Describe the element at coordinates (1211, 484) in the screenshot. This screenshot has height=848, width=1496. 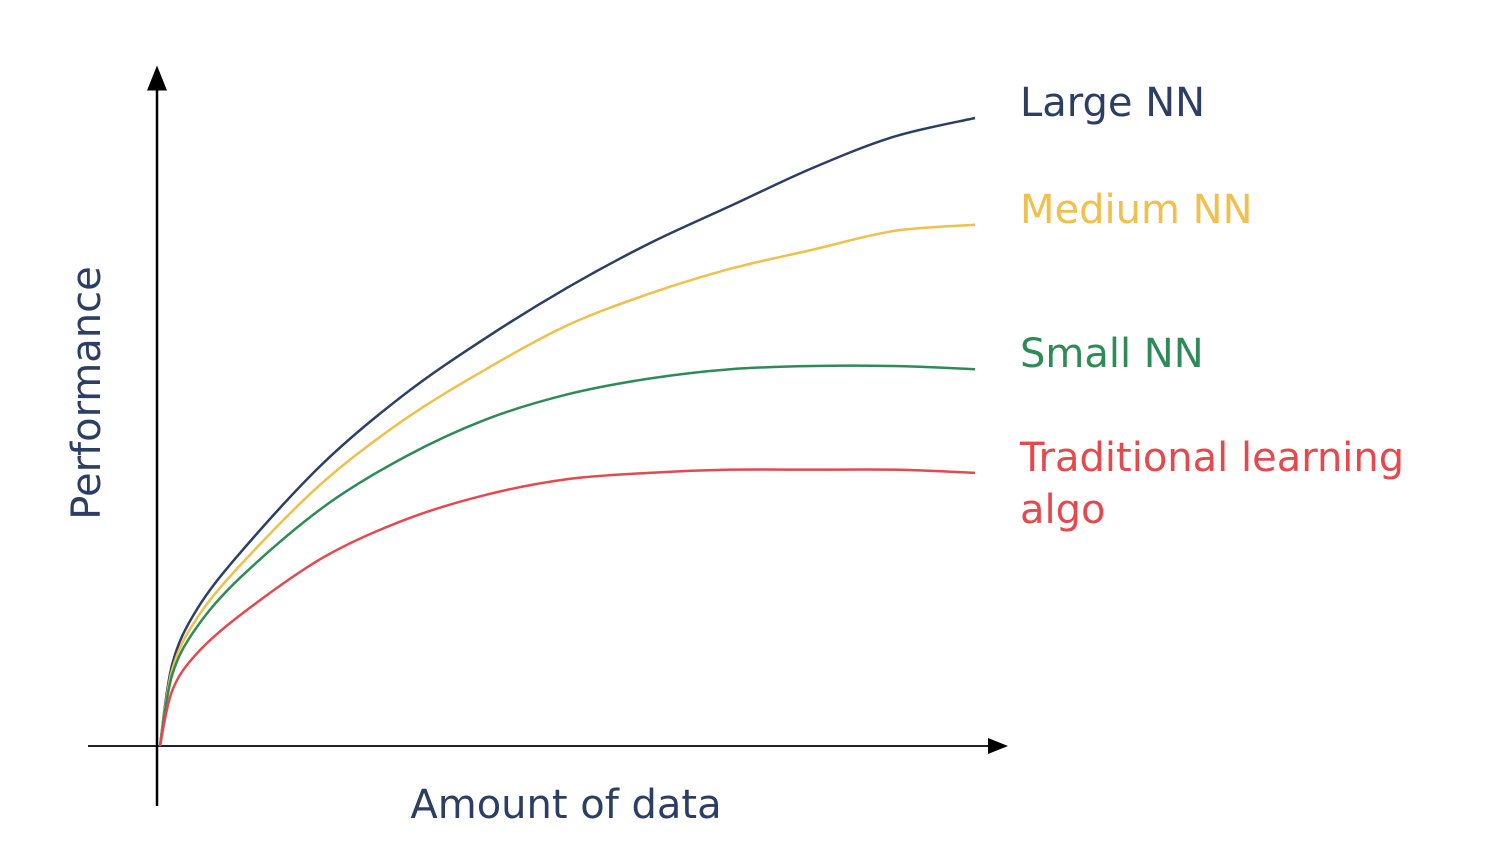
I see `series-label-traditional-learning-algo: Traditional learning algo` at that location.